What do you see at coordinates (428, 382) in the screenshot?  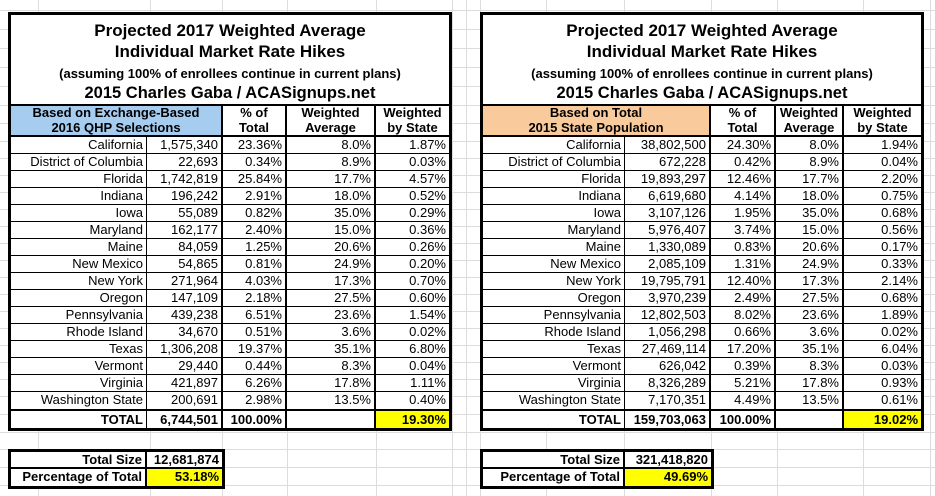 I see `cell-wstate: 1.11%` at bounding box center [428, 382].